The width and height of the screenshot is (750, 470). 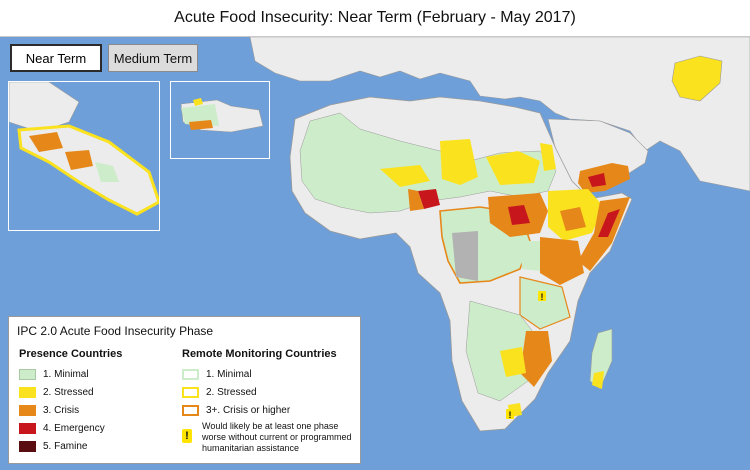 I want to click on legend-item: 4. Emergency, so click(x=62, y=428).